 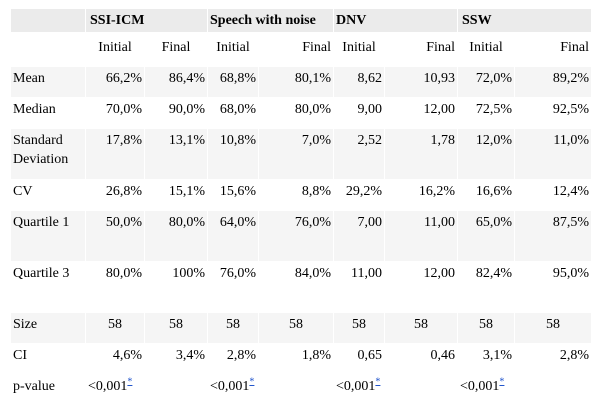 I want to click on data-cell: 90,0%, so click(x=186, y=109).